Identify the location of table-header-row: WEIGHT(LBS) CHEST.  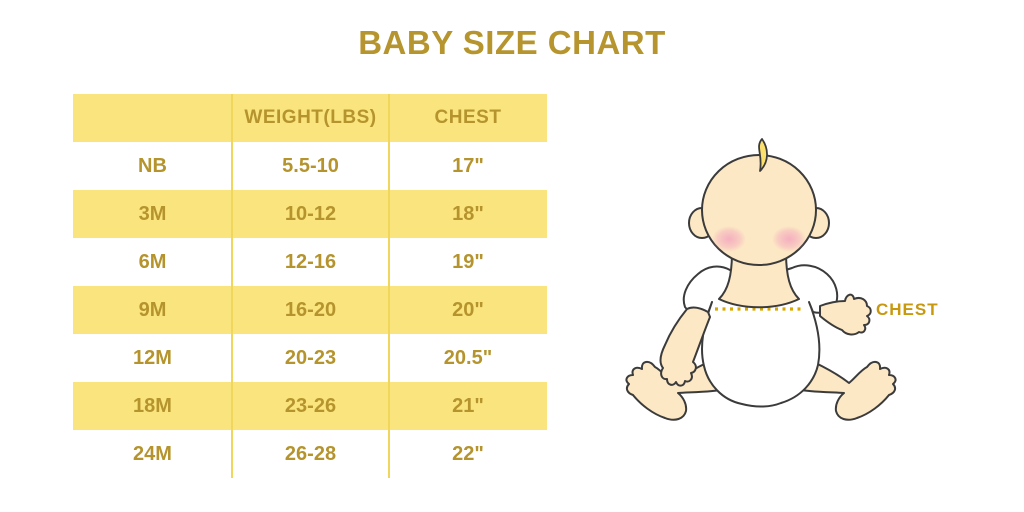
(310, 118).